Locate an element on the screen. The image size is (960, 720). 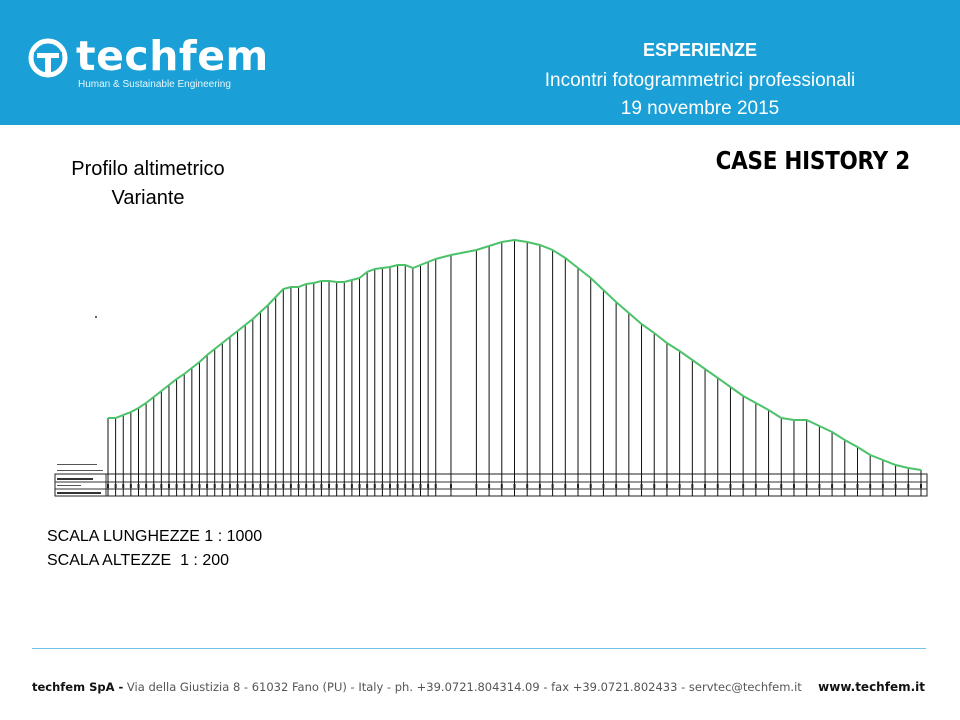
footer-divider is located at coordinates (479, 648).